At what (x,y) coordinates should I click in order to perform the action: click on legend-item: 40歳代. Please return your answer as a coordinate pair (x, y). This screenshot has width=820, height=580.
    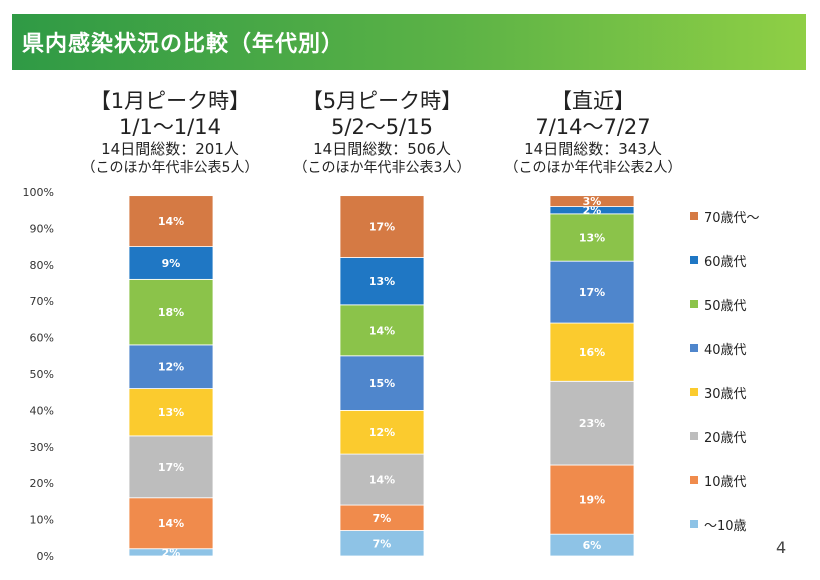
    Looking at the image, I should click on (718, 349).